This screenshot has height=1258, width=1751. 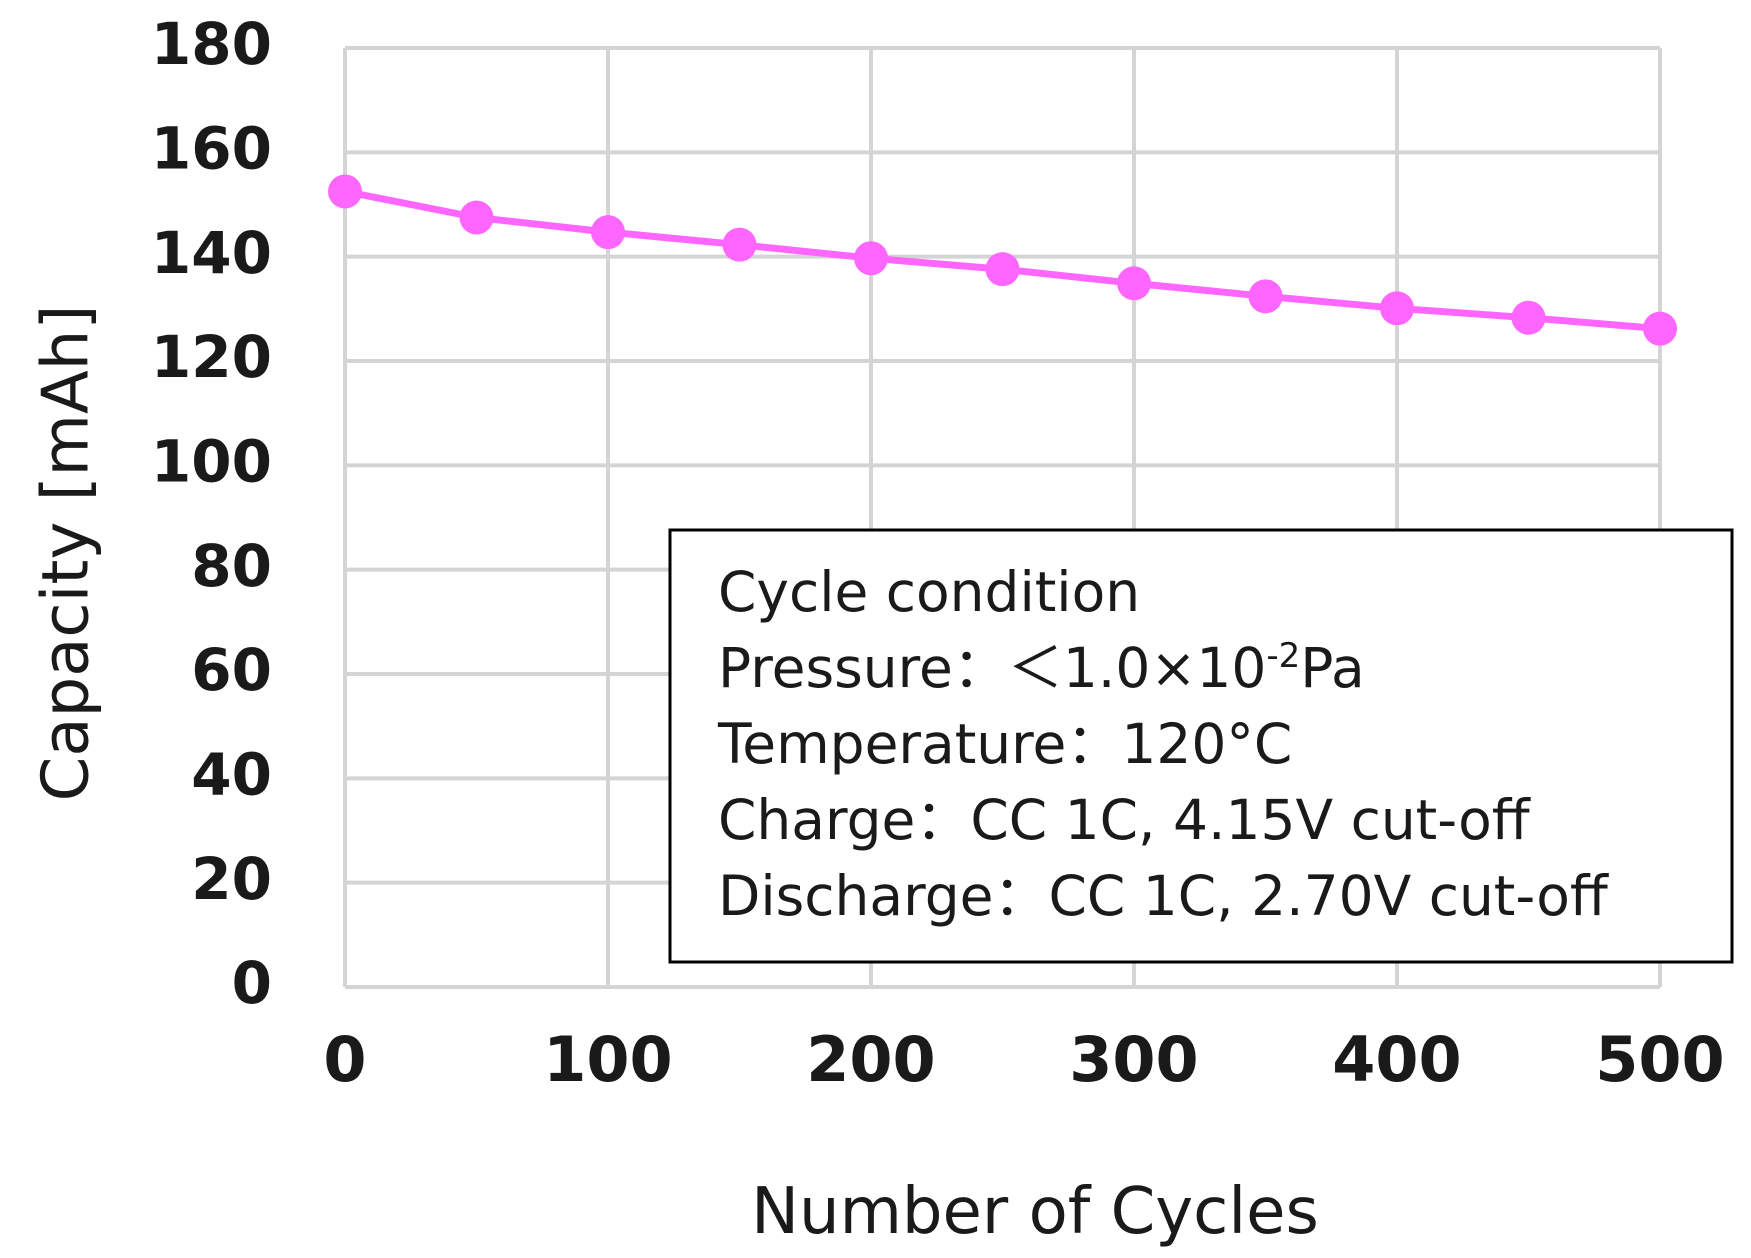 What do you see at coordinates (1396, 1059) in the screenshot?
I see `x-tick-label-400: 400` at bounding box center [1396, 1059].